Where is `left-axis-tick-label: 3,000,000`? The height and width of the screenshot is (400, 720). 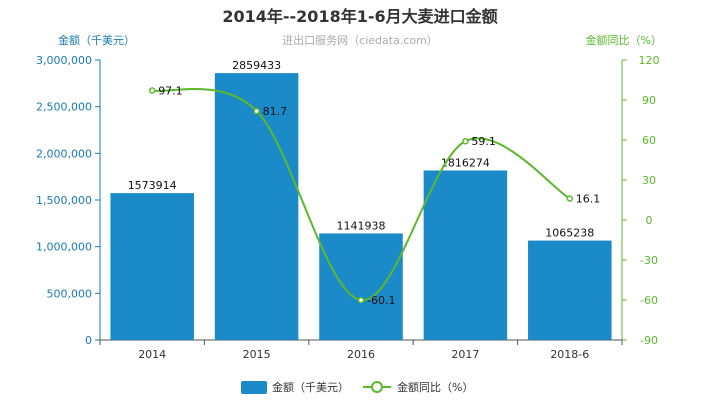
left-axis-tick-label: 3,000,000 is located at coordinates (64, 60).